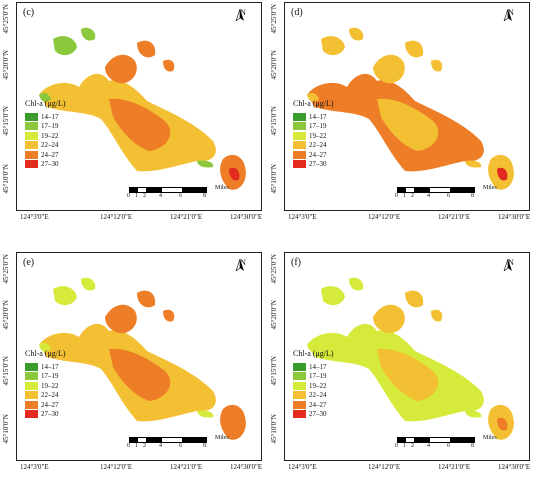  I want to click on panel-label: (c), so click(29, 12).